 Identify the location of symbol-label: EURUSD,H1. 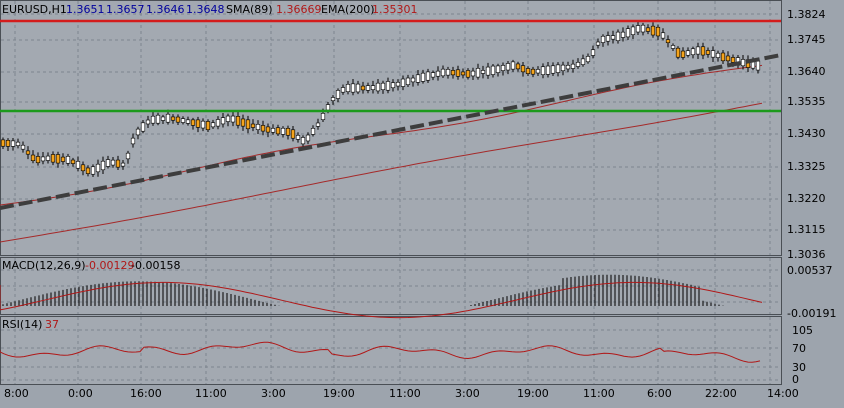
(34, 9).